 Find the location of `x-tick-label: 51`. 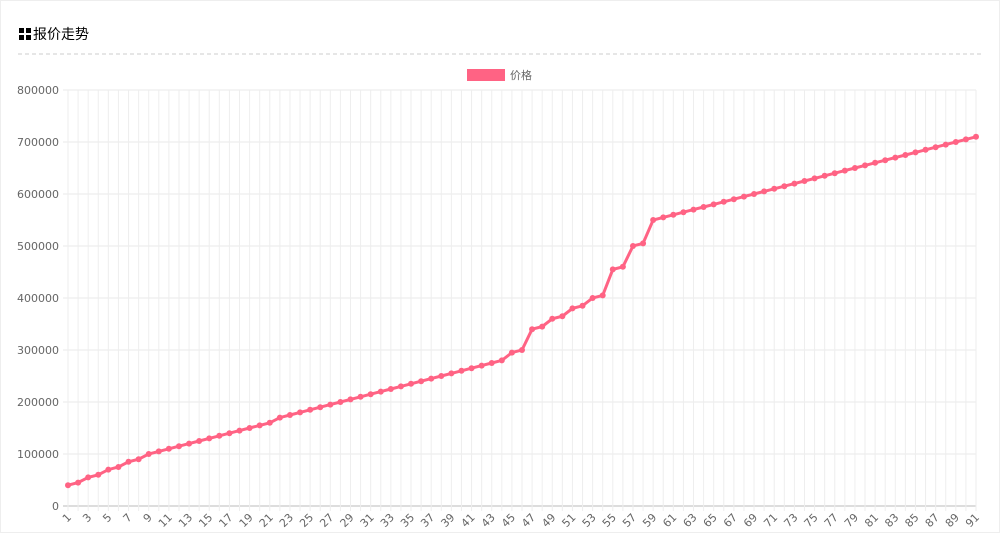

x-tick-label: 51 is located at coordinates (568, 520).